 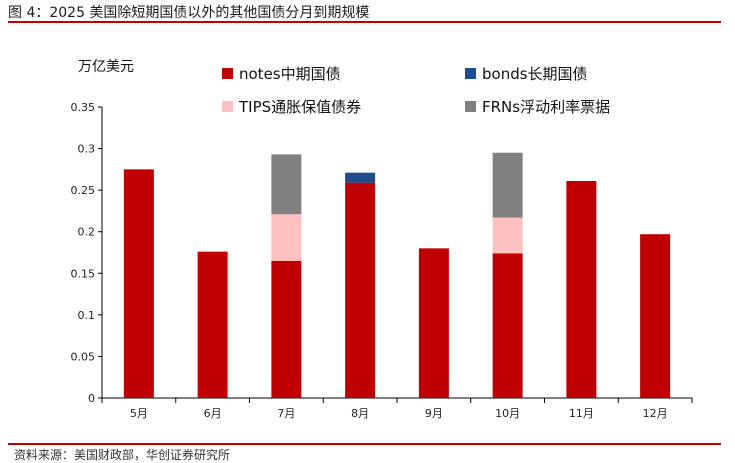 What do you see at coordinates (470, 106) in the screenshot?
I see `legend-swatch-frns` at bounding box center [470, 106].